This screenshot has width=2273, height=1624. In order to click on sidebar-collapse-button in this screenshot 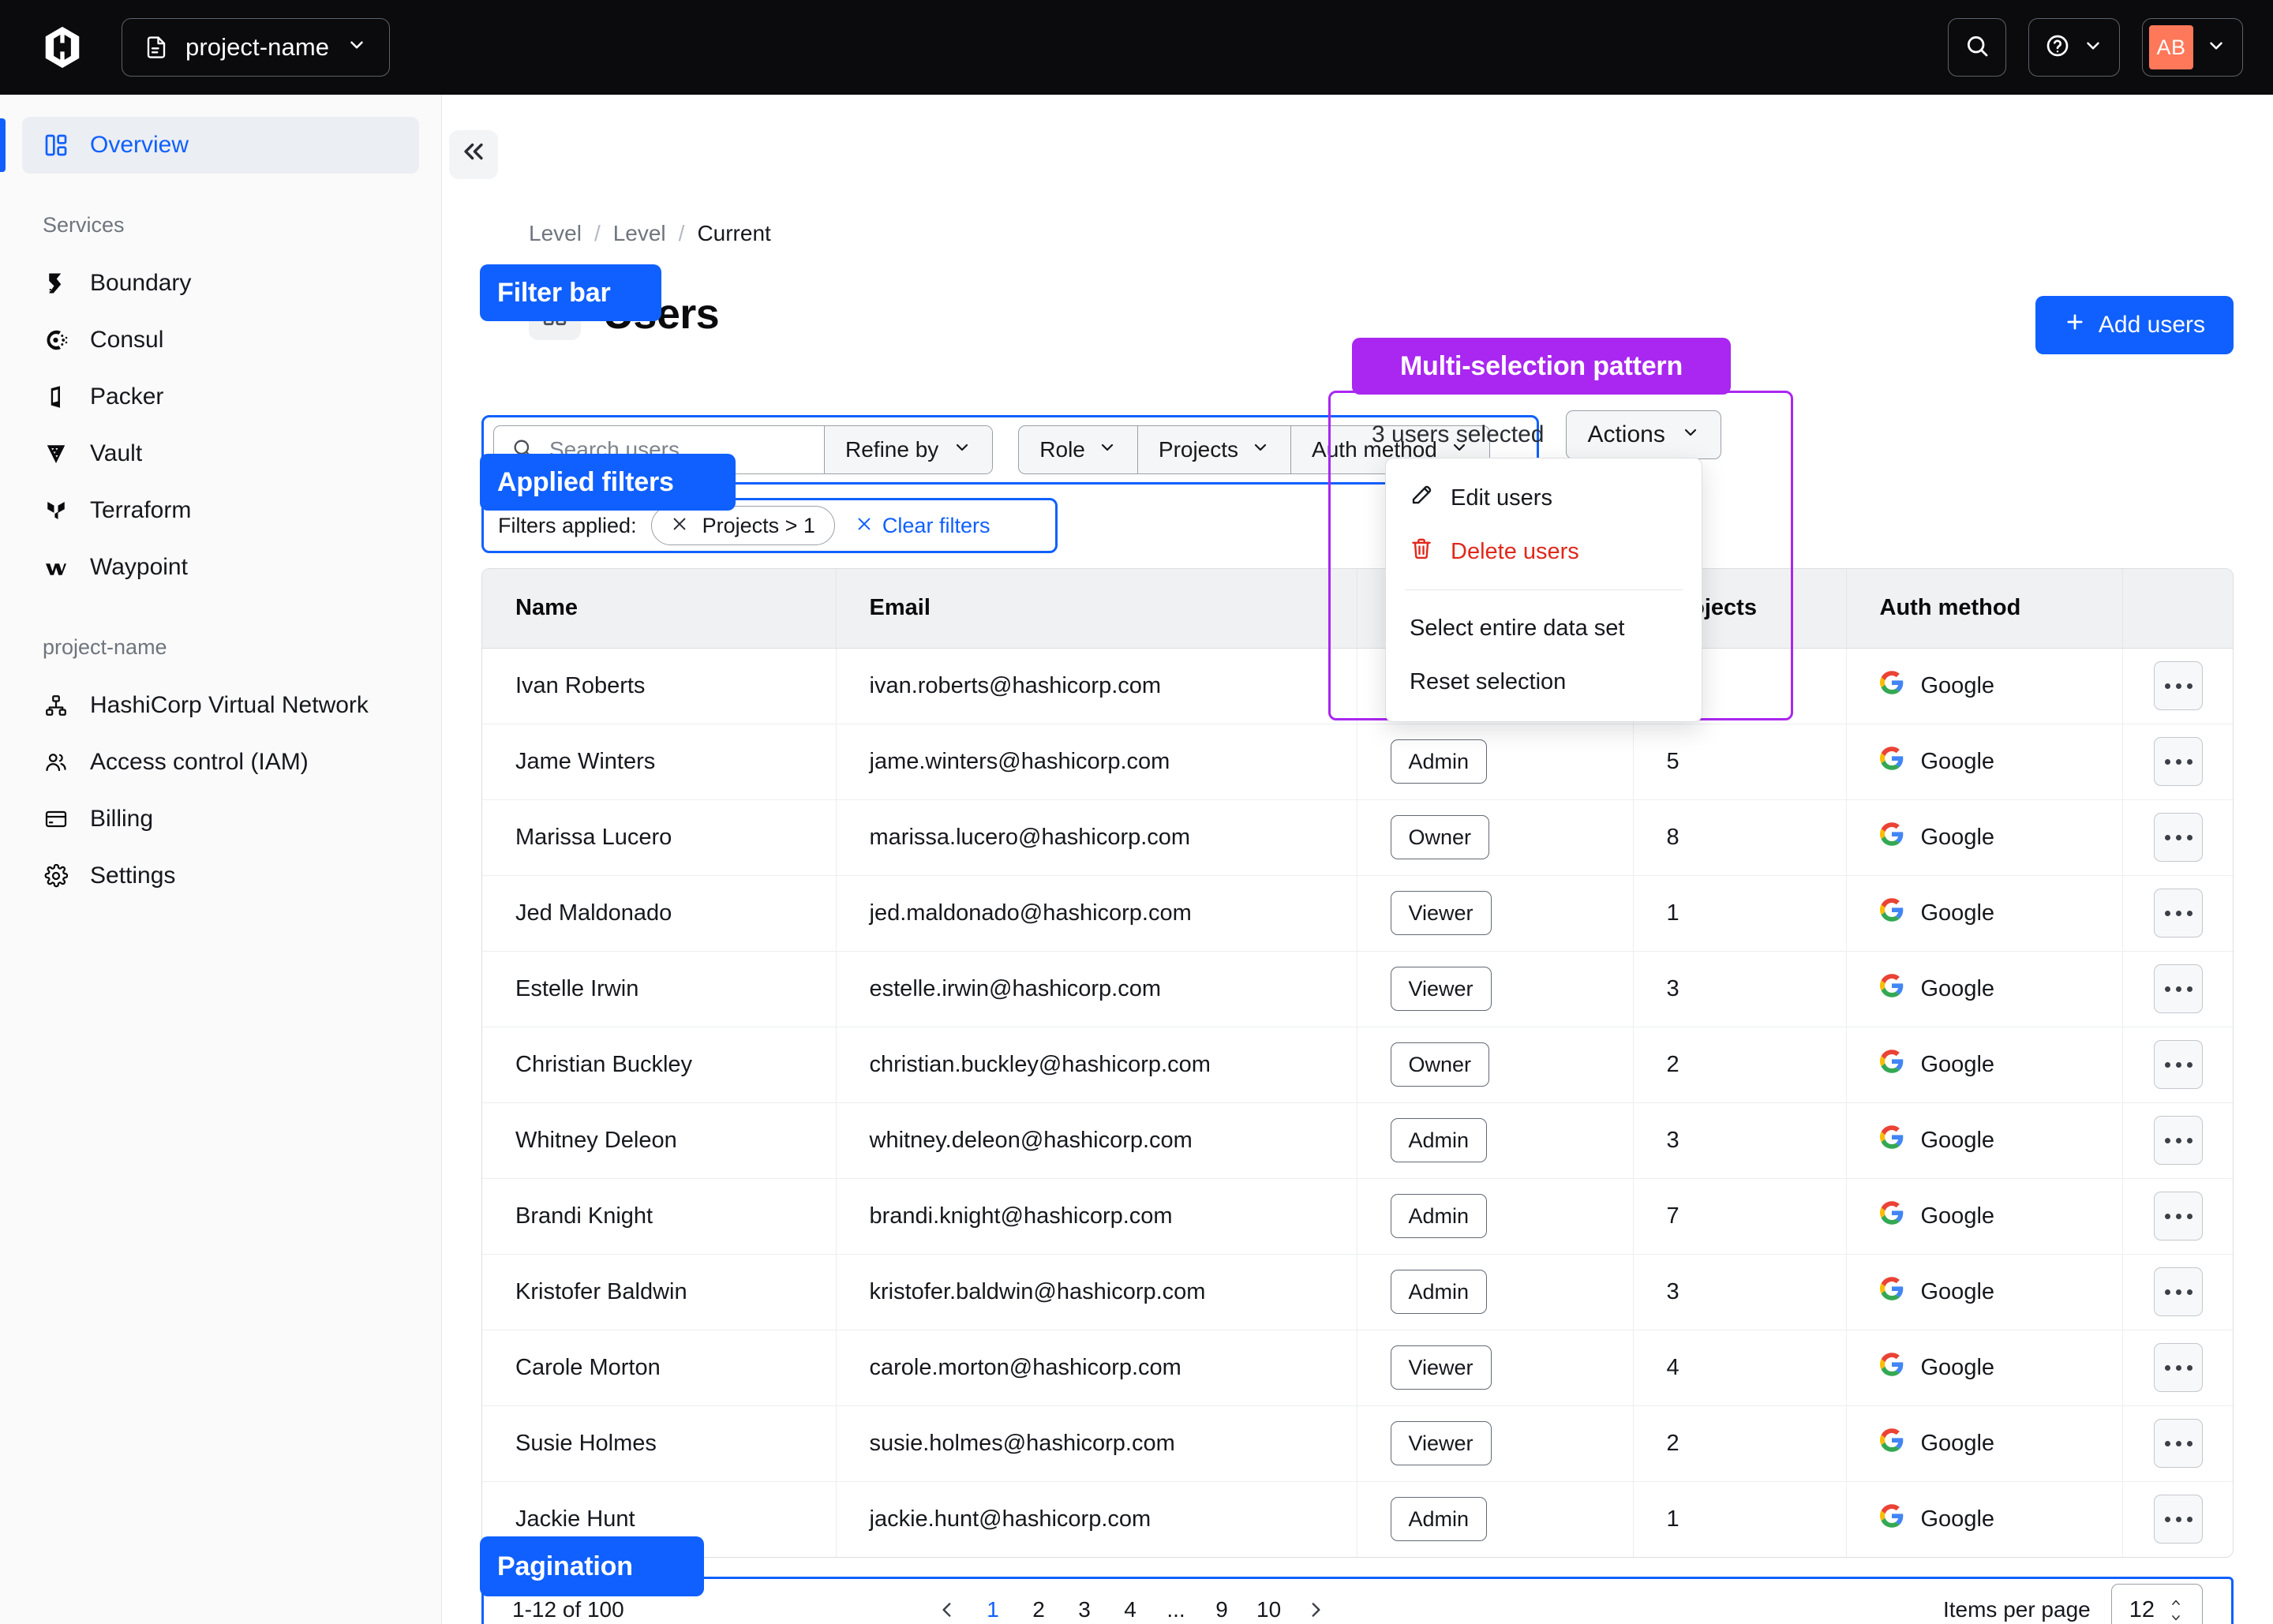, I will do `click(473, 154)`.